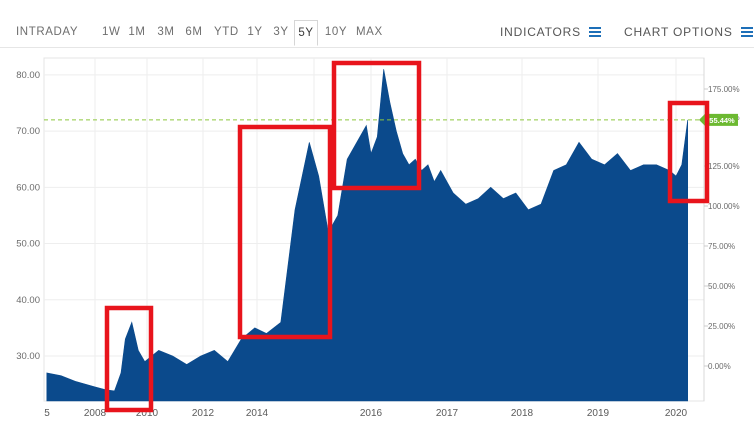 The width and height of the screenshot is (754, 440). I want to click on y-left-tick-label: 30.00, so click(28, 356).